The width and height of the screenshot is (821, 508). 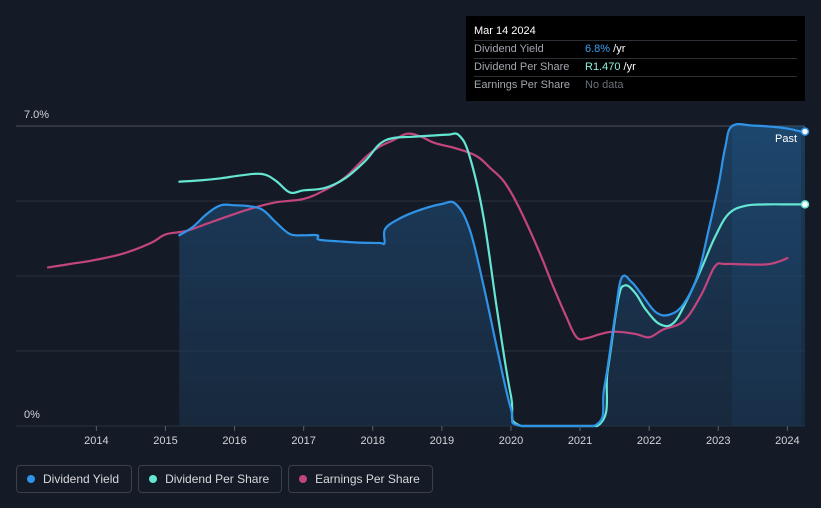 I want to click on x-tick-label: 2017, so click(x=303, y=441).